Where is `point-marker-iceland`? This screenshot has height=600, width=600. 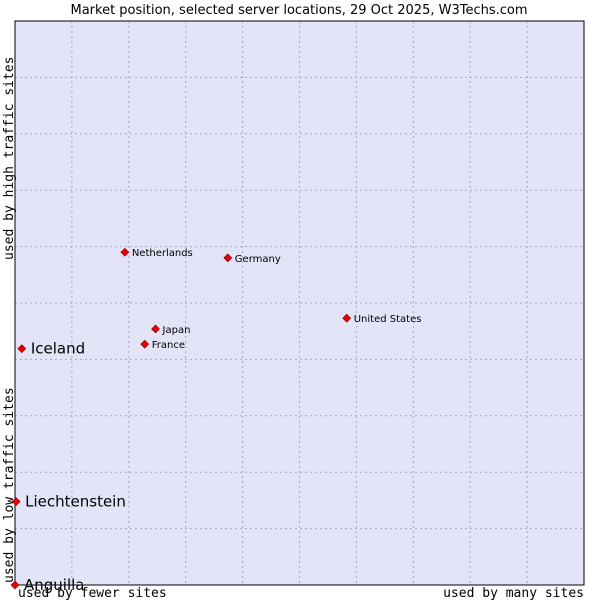 point-marker-iceland is located at coordinates (22, 349).